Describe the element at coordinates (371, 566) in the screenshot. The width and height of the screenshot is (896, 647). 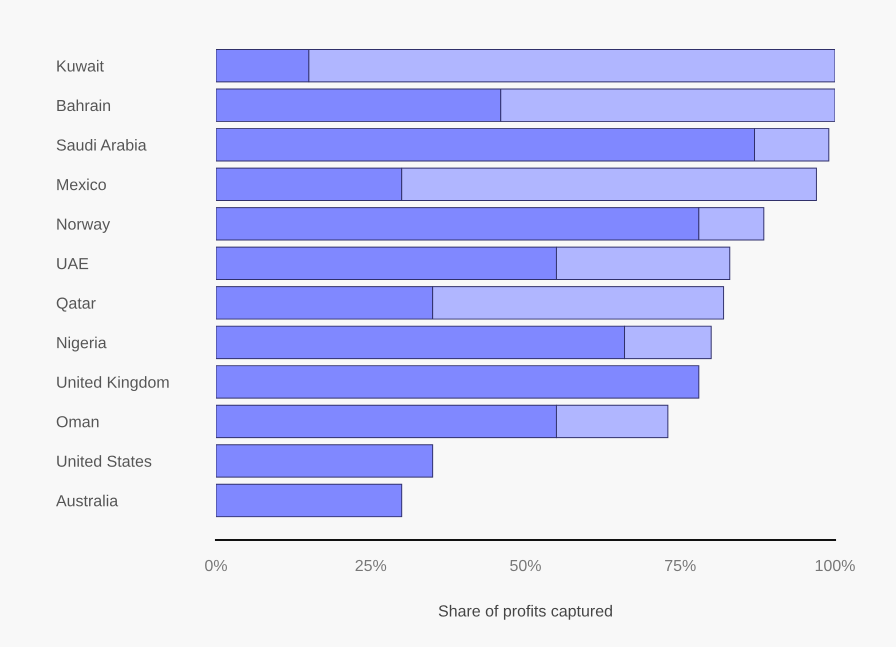
I see `x-tick-label: 25%` at that location.